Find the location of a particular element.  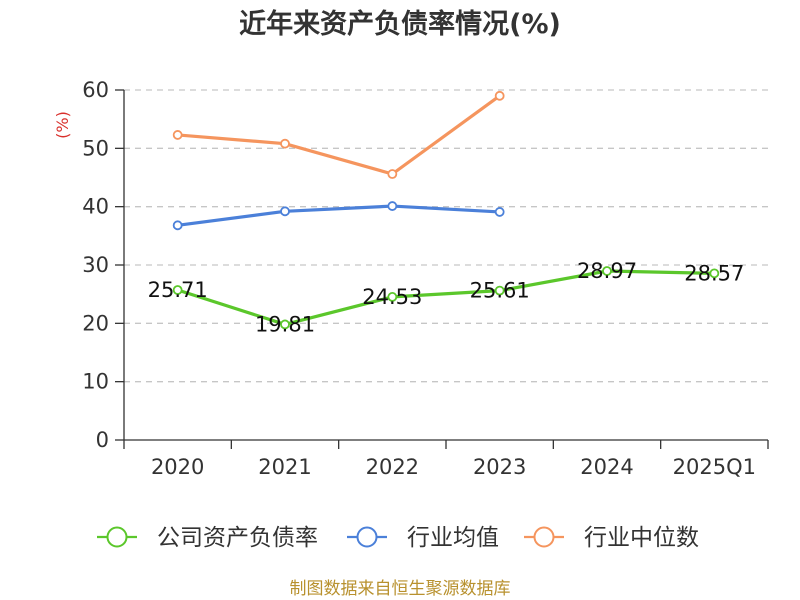

x-tick-label-2024: 2024 is located at coordinates (606, 467).